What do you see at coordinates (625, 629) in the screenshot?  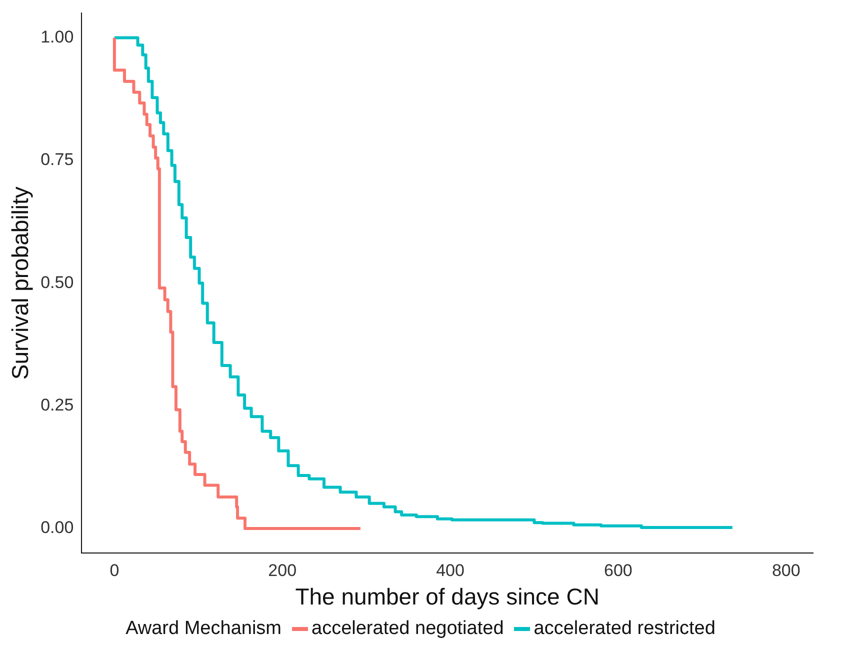 I see `legend-label: accelerated restricted` at bounding box center [625, 629].